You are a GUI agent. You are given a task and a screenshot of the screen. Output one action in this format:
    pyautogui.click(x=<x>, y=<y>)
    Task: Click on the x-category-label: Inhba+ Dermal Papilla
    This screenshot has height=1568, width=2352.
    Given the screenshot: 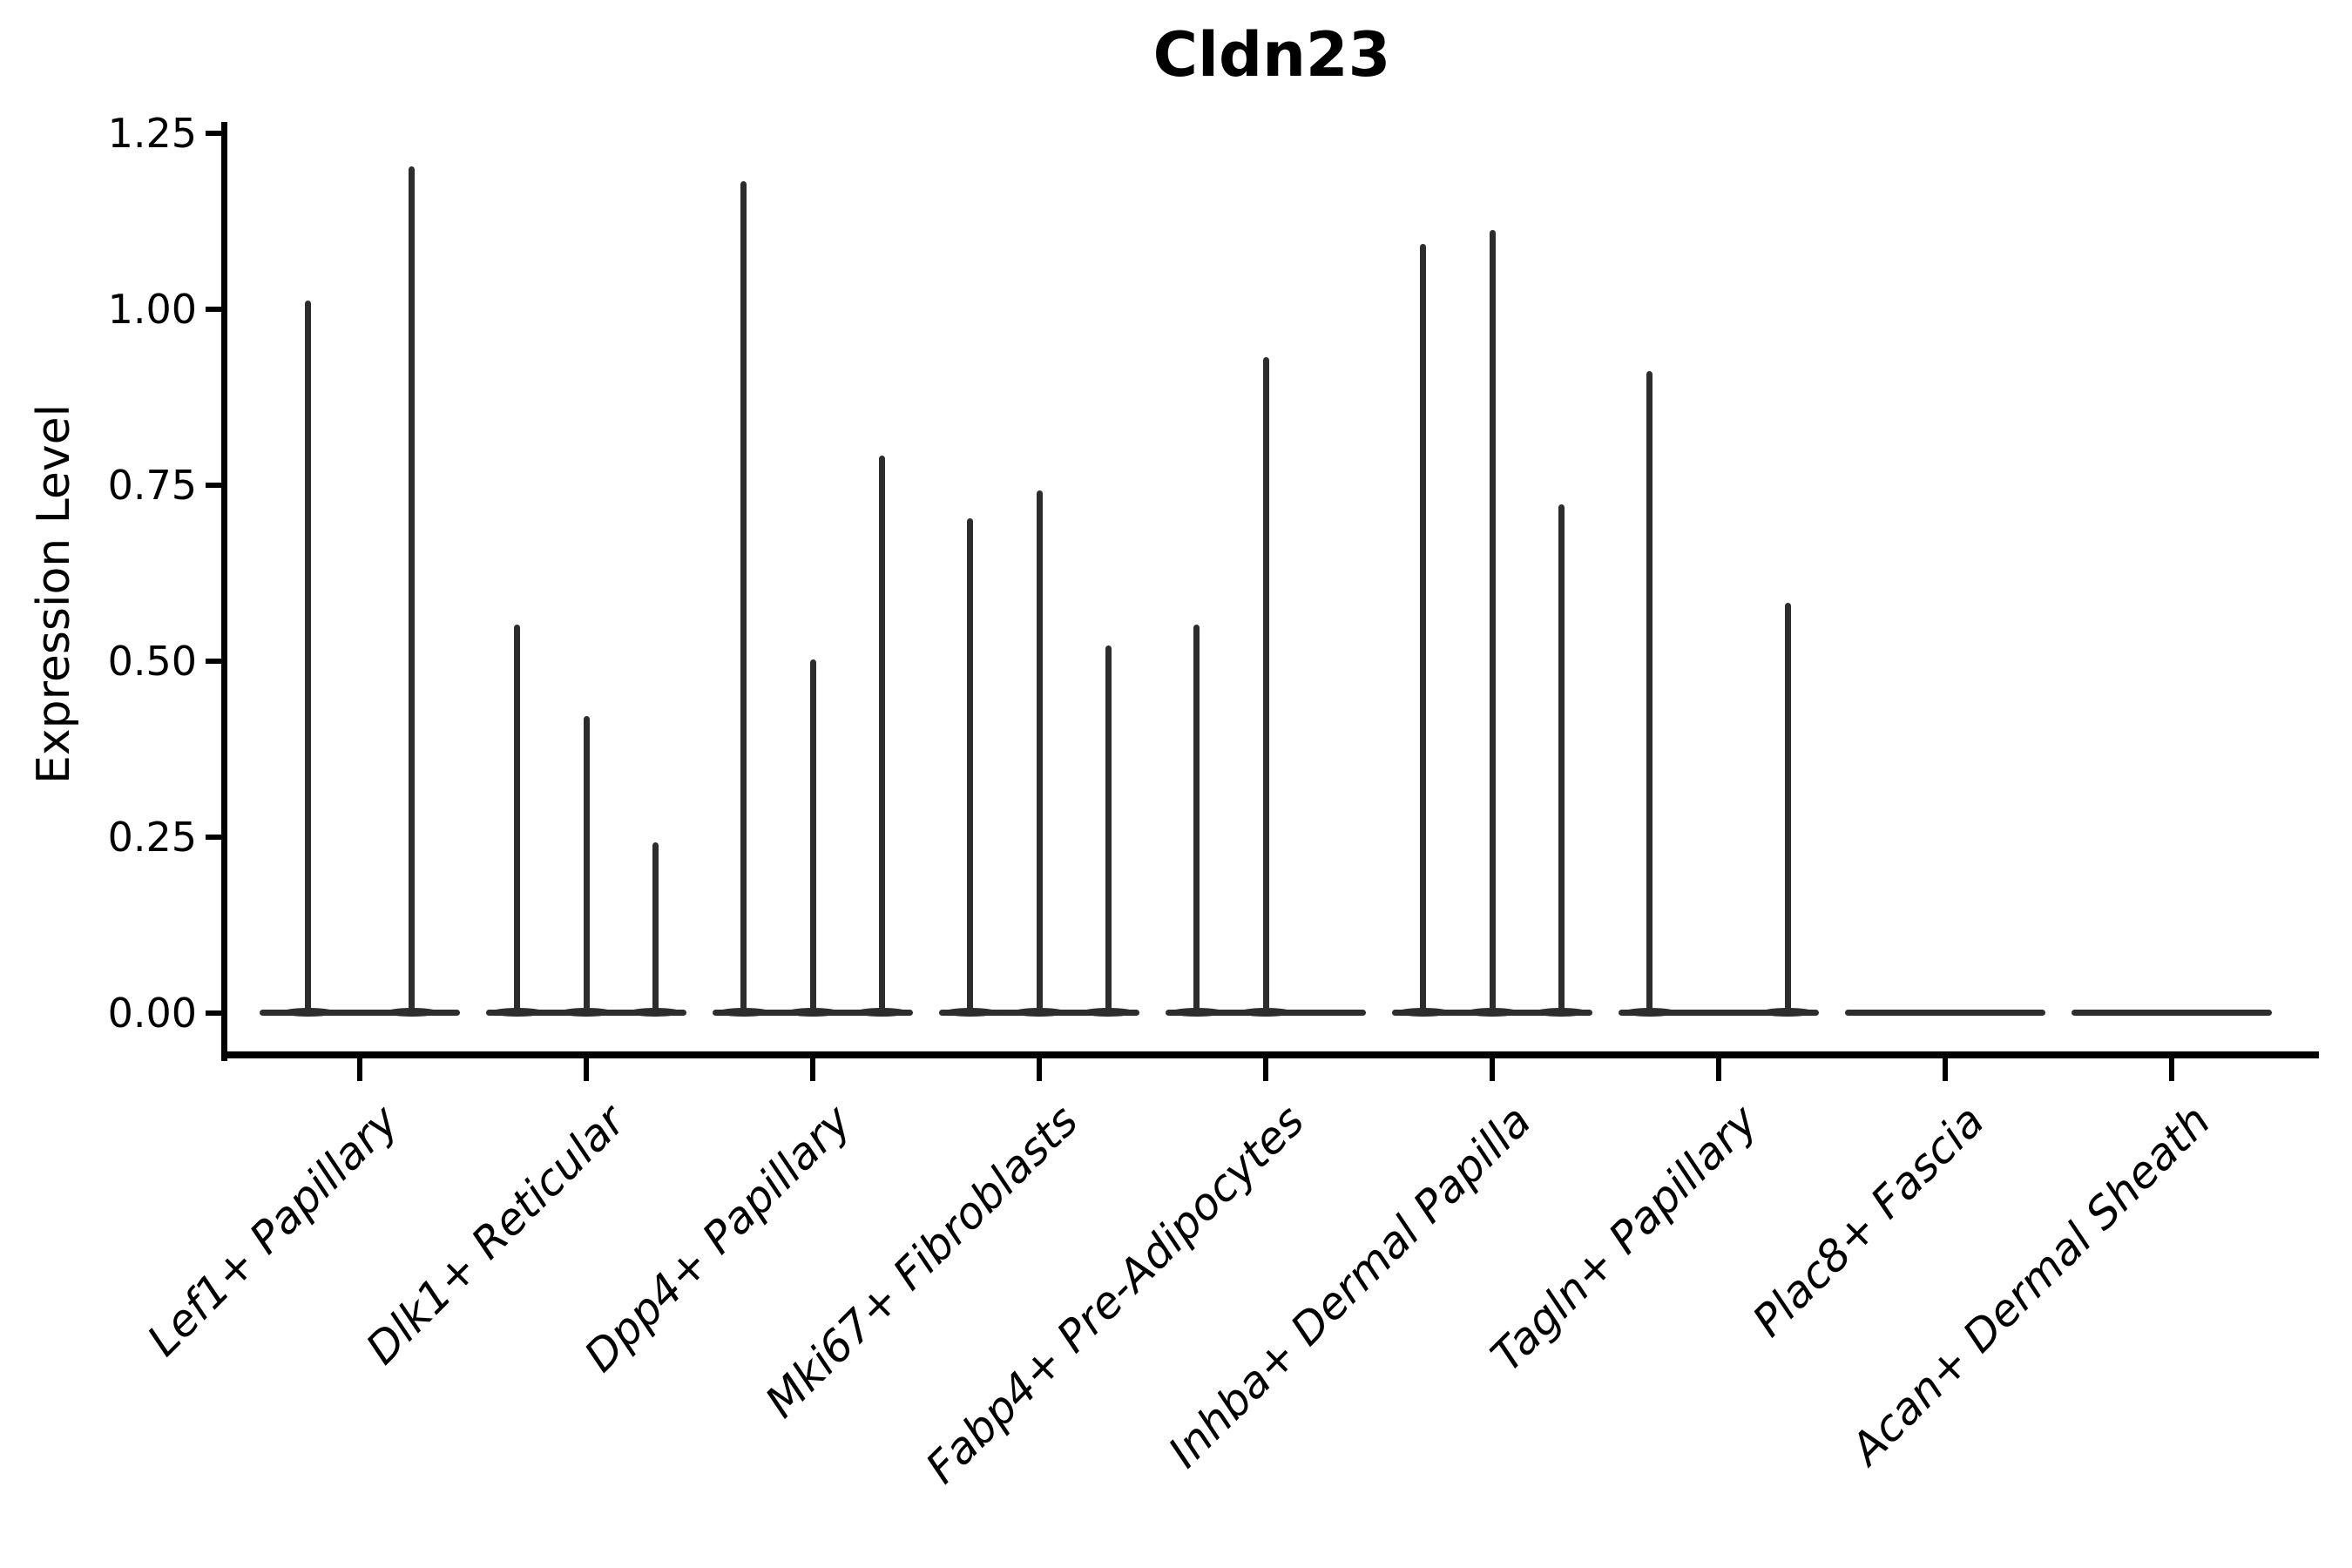 What is the action you would take?
    pyautogui.click(x=1350, y=1286)
    